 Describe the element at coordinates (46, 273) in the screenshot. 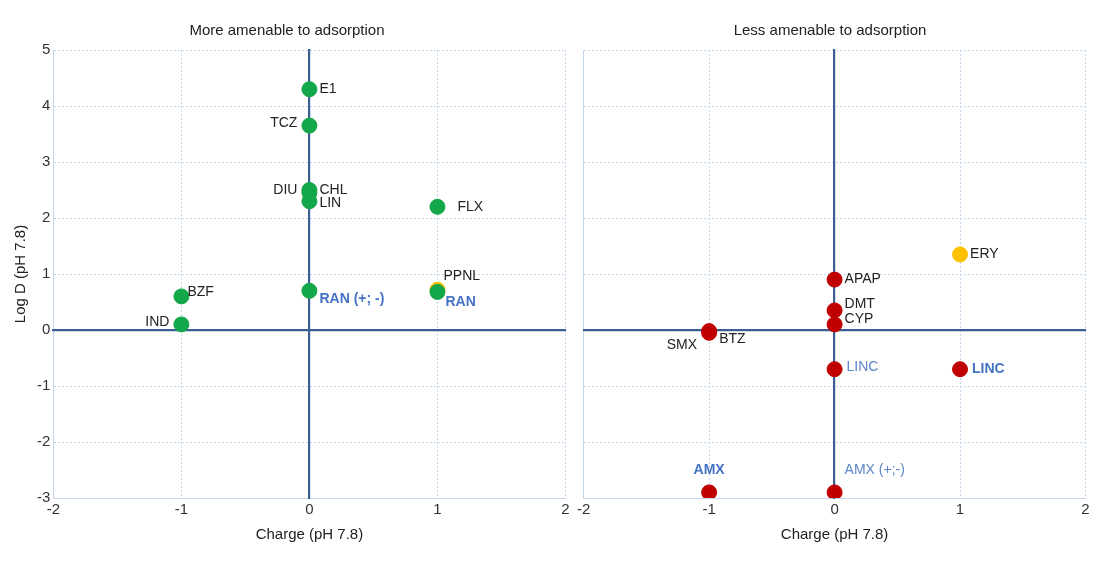

I see `y-tick-label: 1` at that location.